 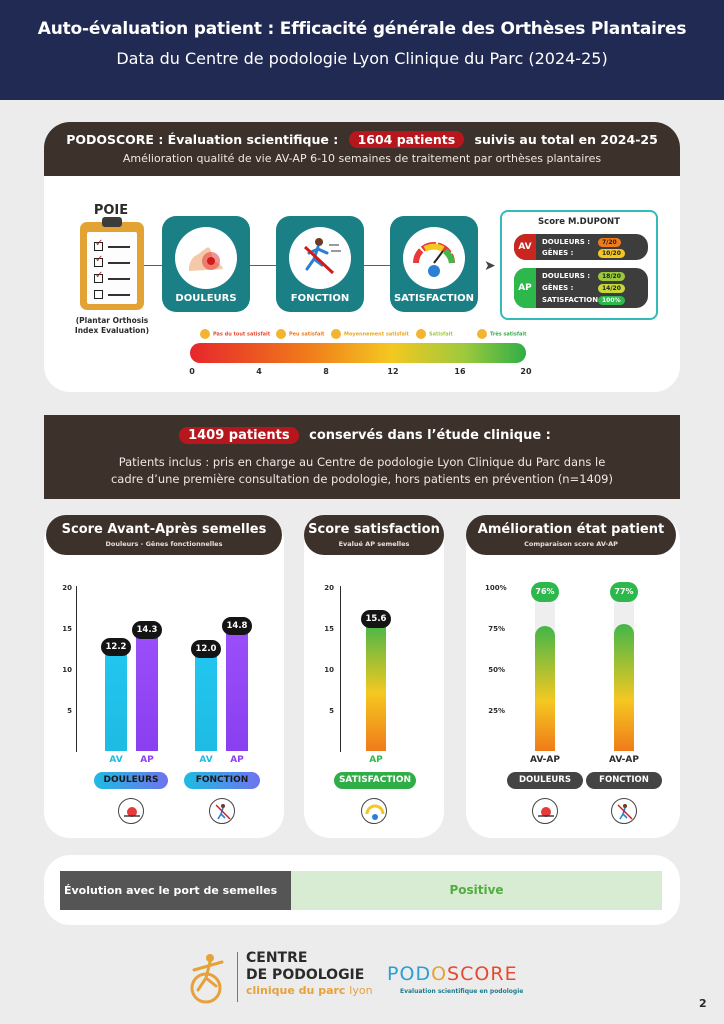 What do you see at coordinates (476, 890) in the screenshot?
I see `evolution-value: Positive` at bounding box center [476, 890].